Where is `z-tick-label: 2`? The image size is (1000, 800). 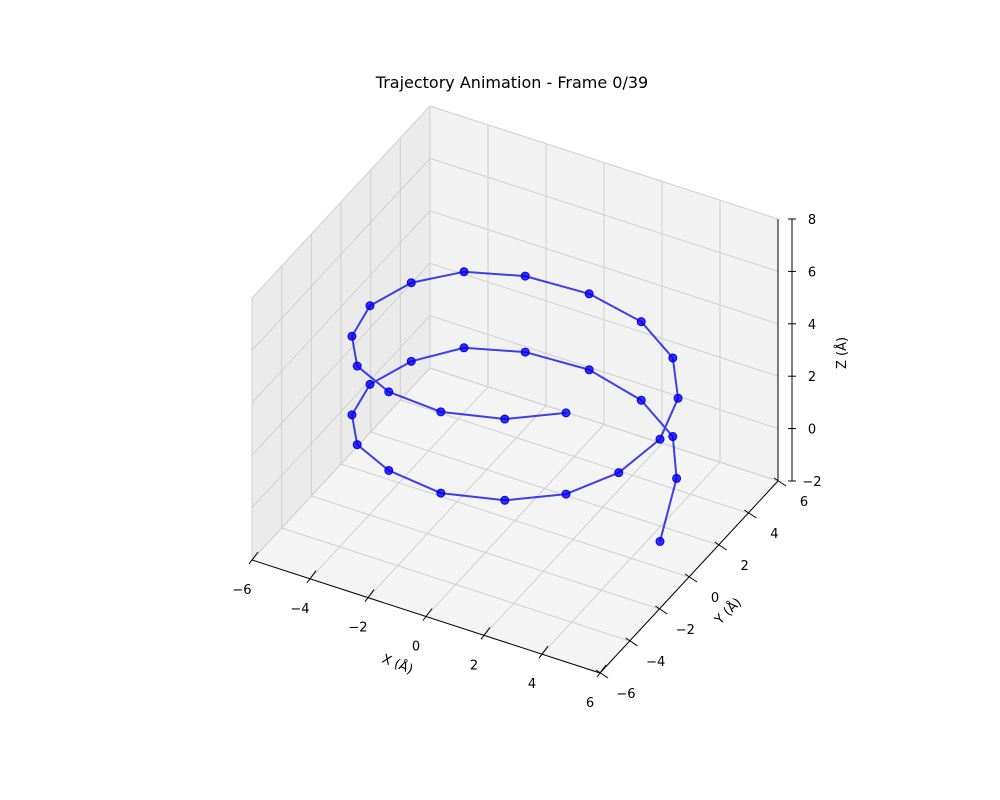
z-tick-label: 2 is located at coordinates (812, 377).